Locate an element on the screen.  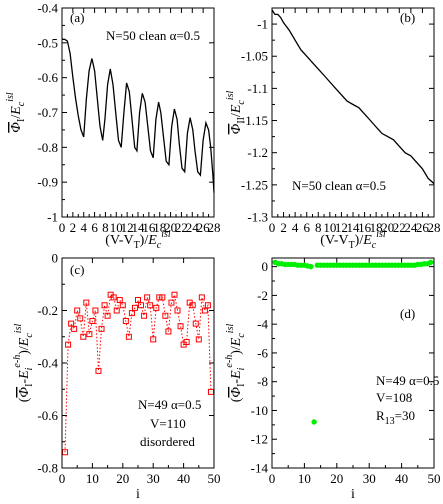
y-tick-label: -1.1 is located at coordinates (257, 88).